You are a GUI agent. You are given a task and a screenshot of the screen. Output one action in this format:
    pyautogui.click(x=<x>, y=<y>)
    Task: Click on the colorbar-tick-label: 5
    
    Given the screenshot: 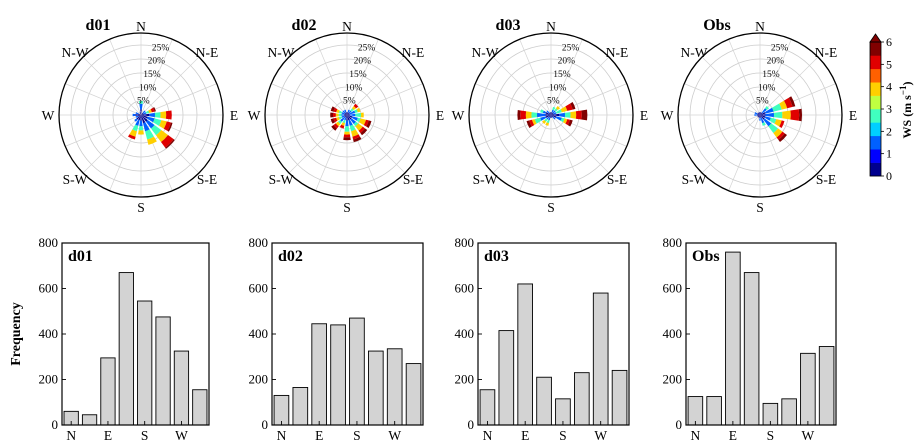 What is the action you would take?
    pyautogui.click(x=889, y=64)
    